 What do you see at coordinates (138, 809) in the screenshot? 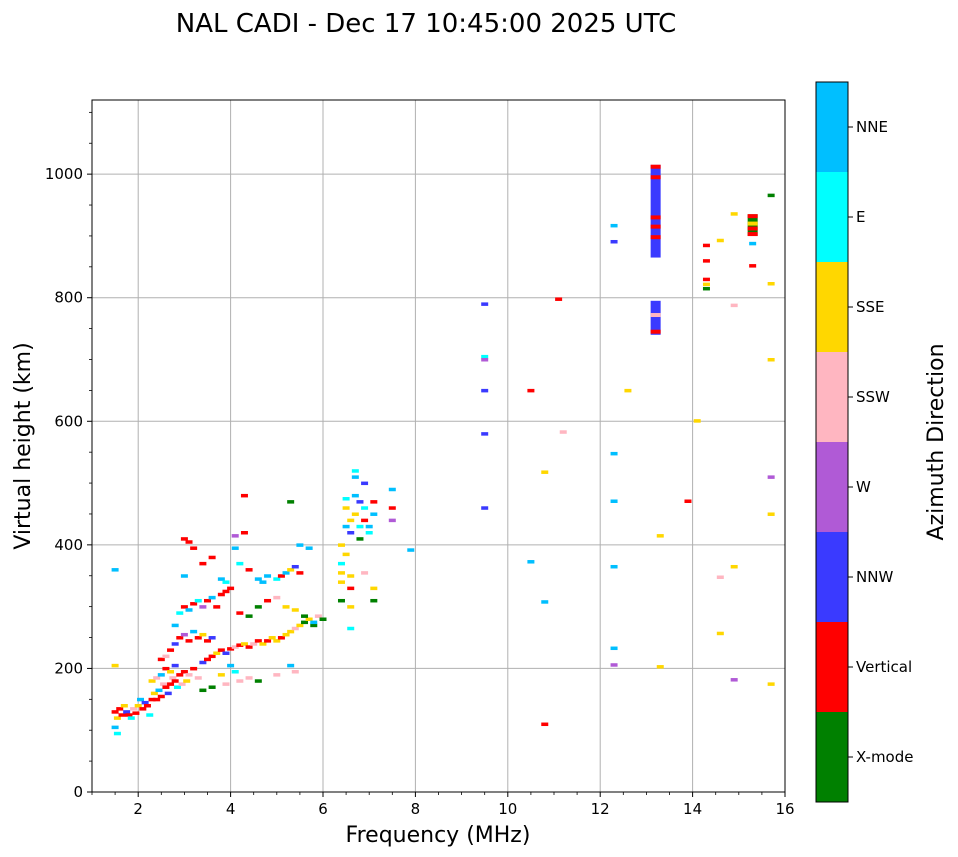
I see `x-tick-label: 2` at bounding box center [138, 809].